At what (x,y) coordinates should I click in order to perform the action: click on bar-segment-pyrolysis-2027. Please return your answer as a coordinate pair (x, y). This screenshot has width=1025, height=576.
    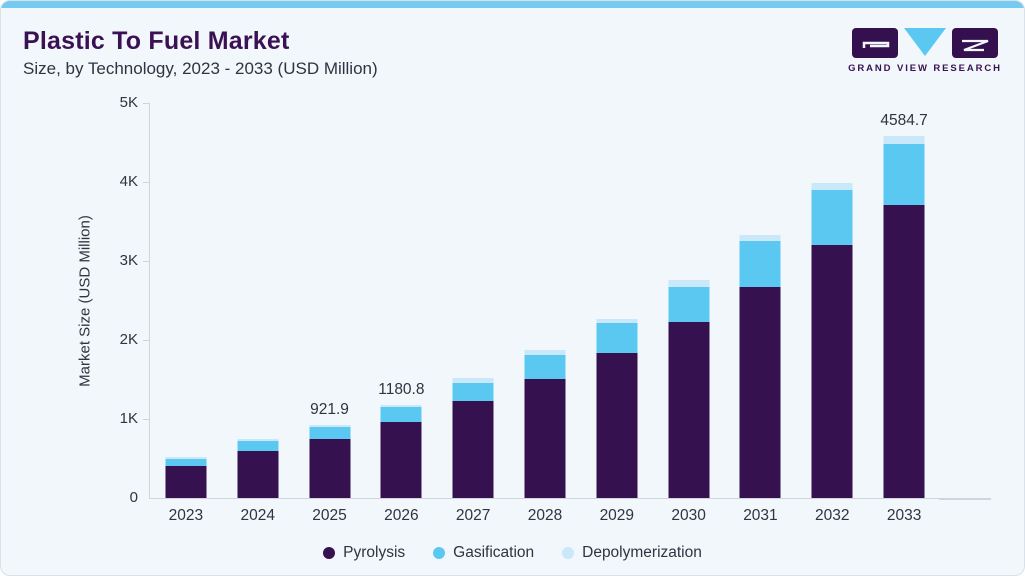
    Looking at the image, I should click on (473, 449).